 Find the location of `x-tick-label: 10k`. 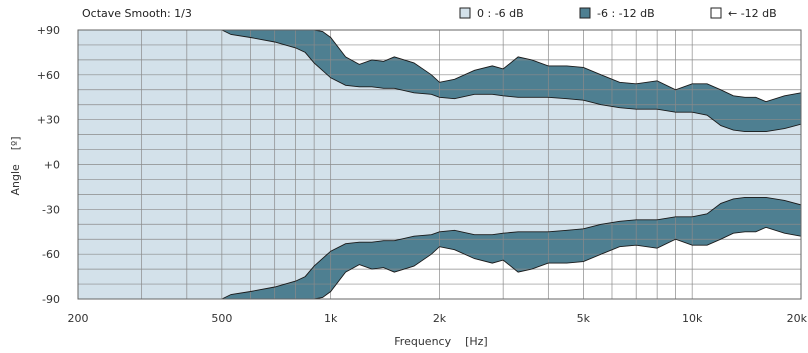

x-tick-label: 10k is located at coordinates (692, 318).